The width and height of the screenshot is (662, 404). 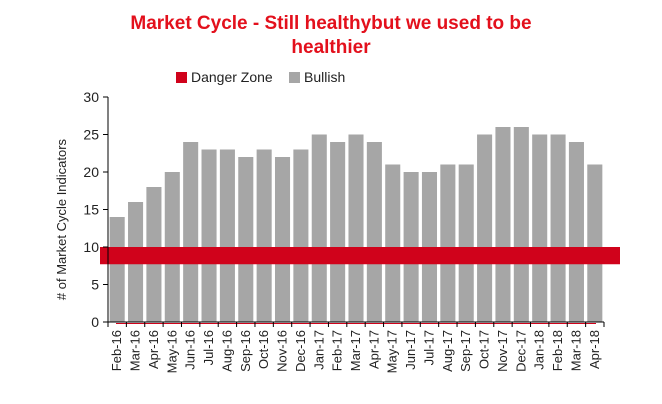 What do you see at coordinates (208, 347) in the screenshot?
I see `x-tick-label-jul-16: Jul-16` at bounding box center [208, 347].